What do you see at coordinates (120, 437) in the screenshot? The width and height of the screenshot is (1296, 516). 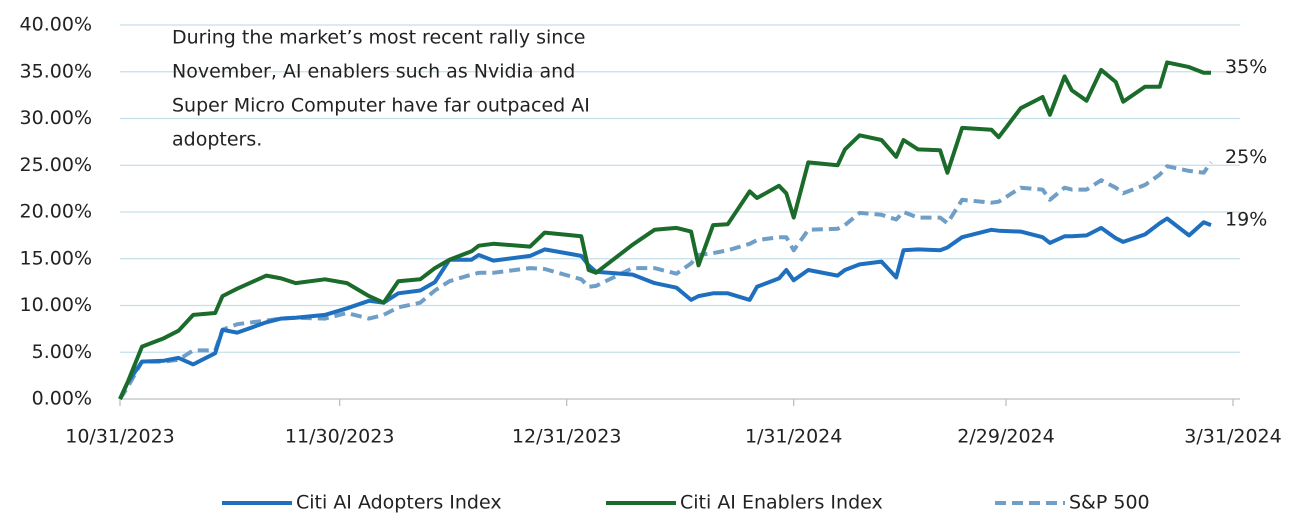 I see `x-tick-label: 10/31/2023` at bounding box center [120, 437].